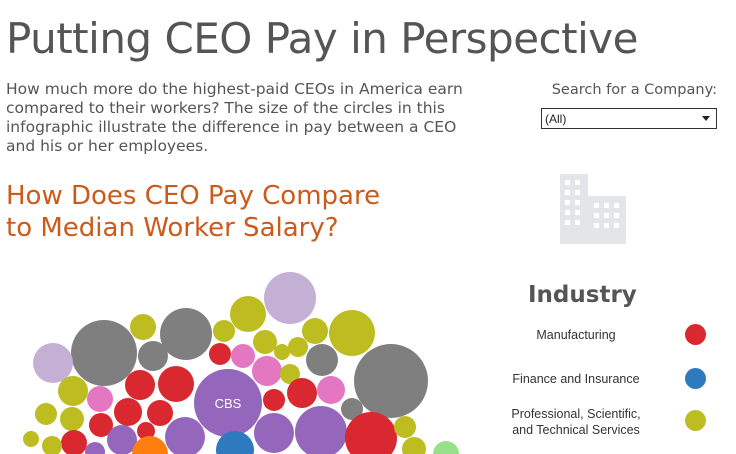 The height and width of the screenshot is (454, 736). I want to click on section-heading-line-1: How Does CEO Pay Compare, so click(193, 196).